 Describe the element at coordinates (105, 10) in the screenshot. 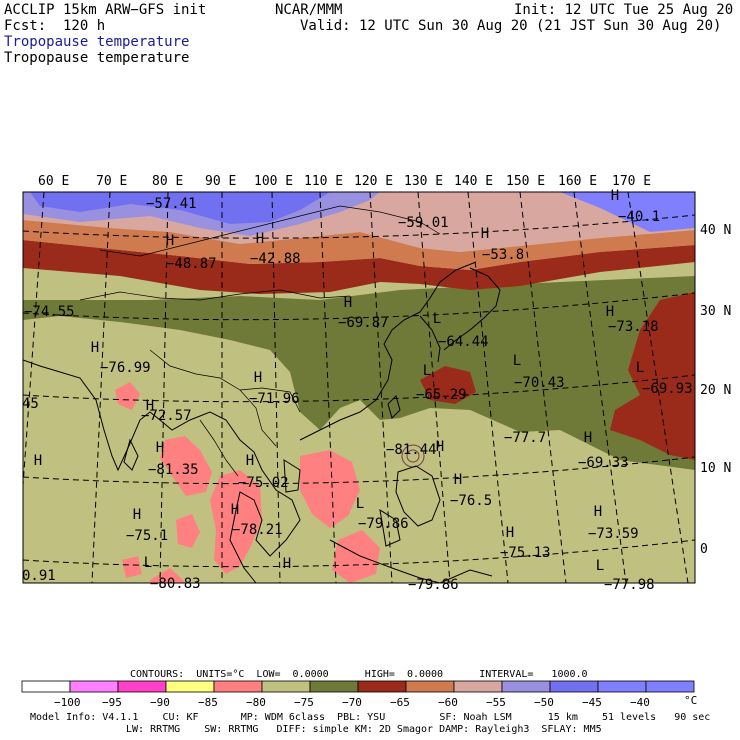

I see `model-title: ACCLIP 15km ARW−GFS init` at that location.